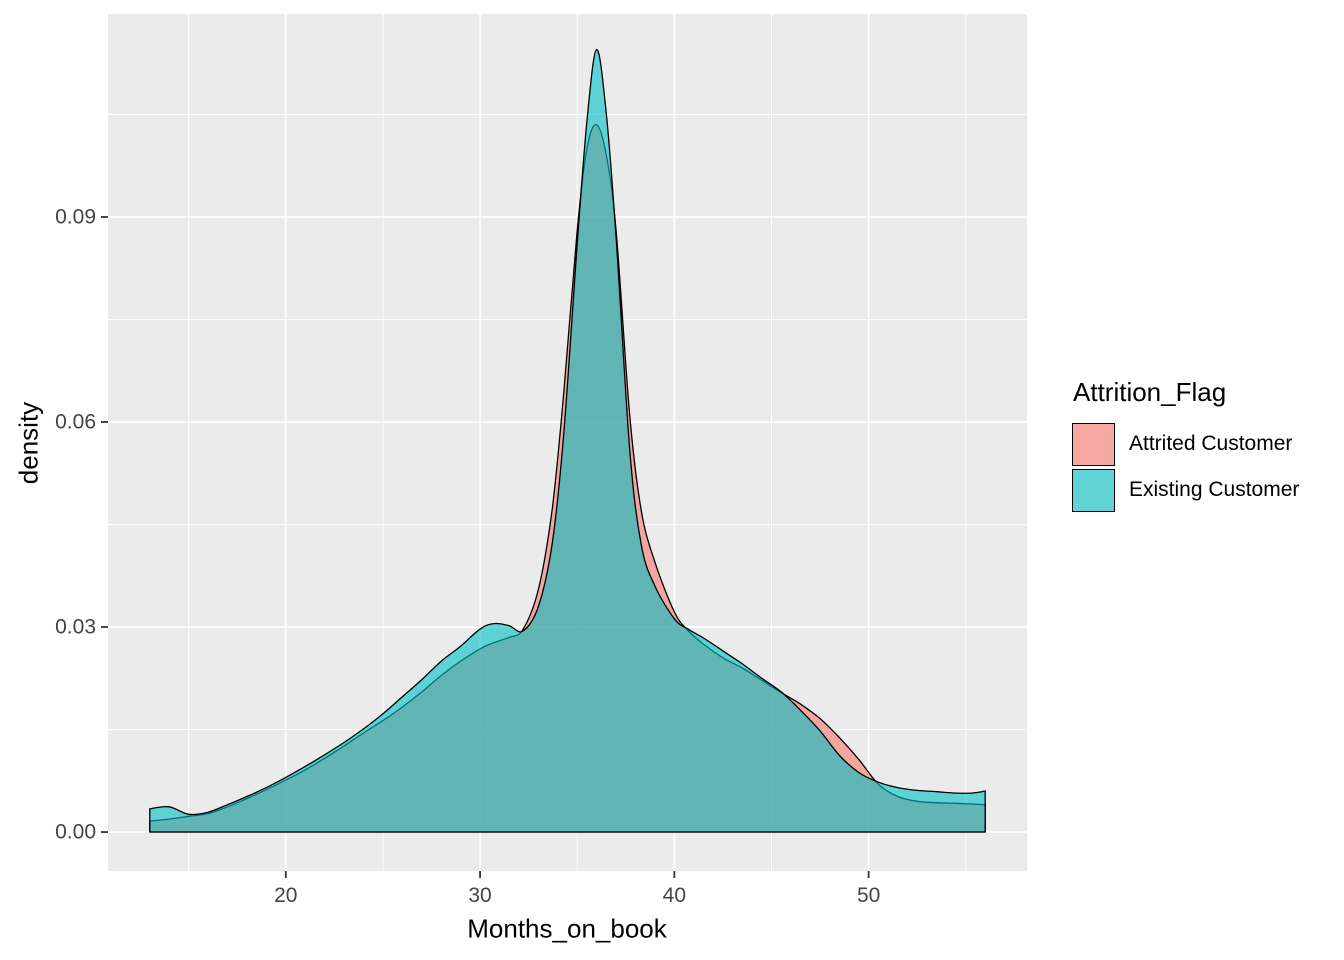 Image resolution: width=1344 pixels, height=960 pixels. I want to click on x-tick-label-40: 40, so click(674, 895).